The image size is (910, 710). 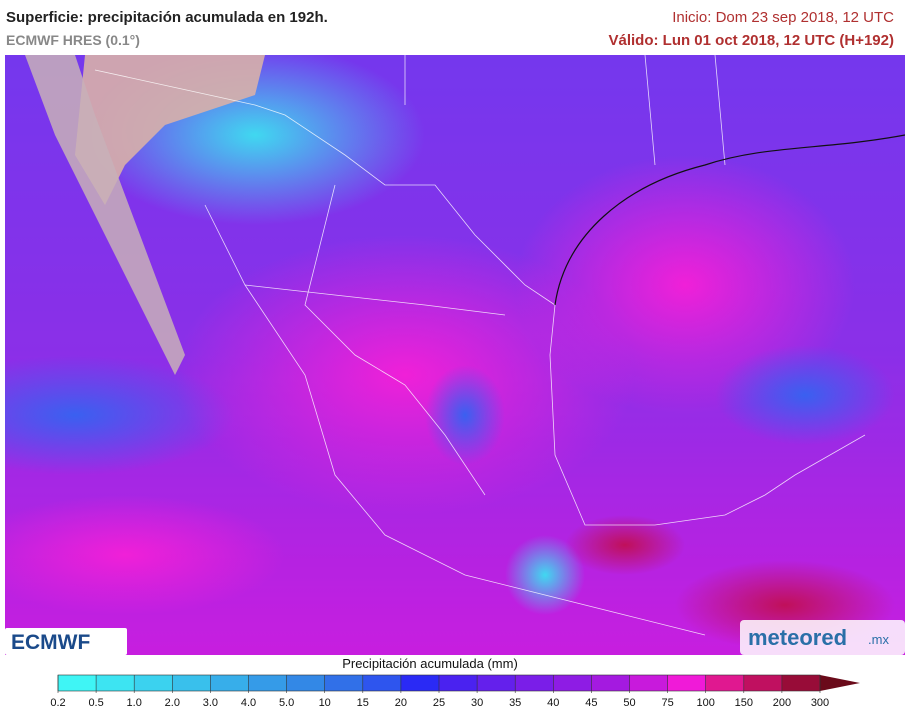 I want to click on tick-label: 100, so click(x=706, y=703).